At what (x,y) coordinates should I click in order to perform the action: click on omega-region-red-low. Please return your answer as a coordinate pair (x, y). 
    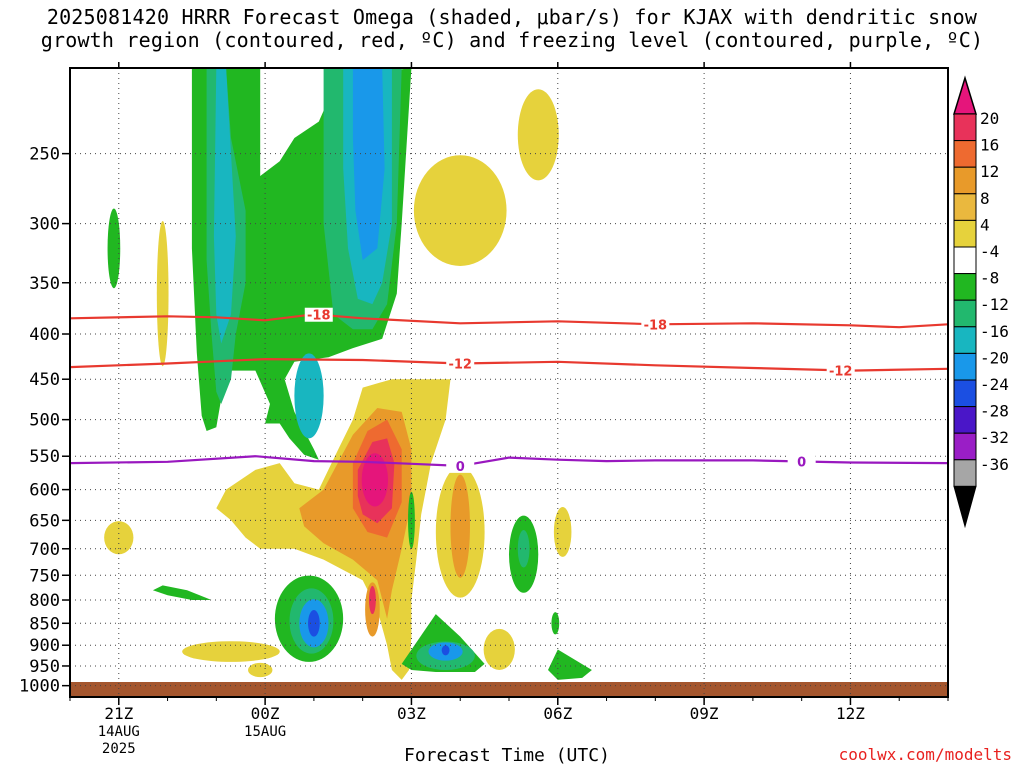
    Looking at the image, I should click on (372, 600).